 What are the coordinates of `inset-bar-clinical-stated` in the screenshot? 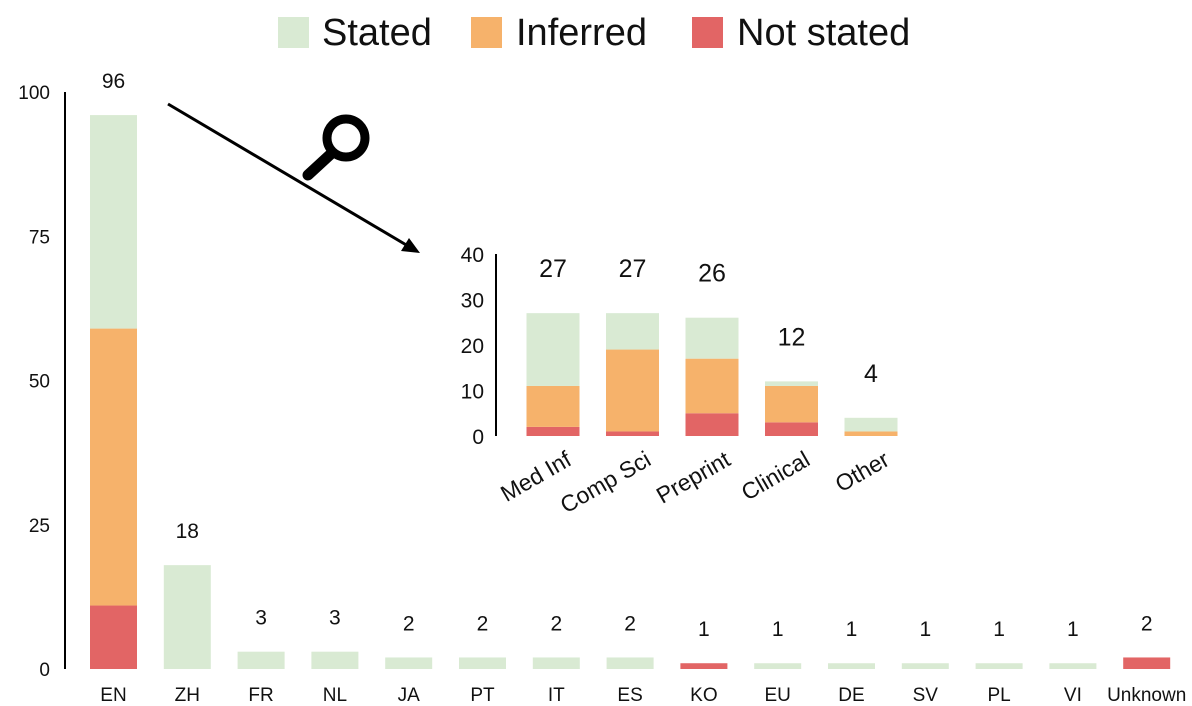 It's located at (791, 383).